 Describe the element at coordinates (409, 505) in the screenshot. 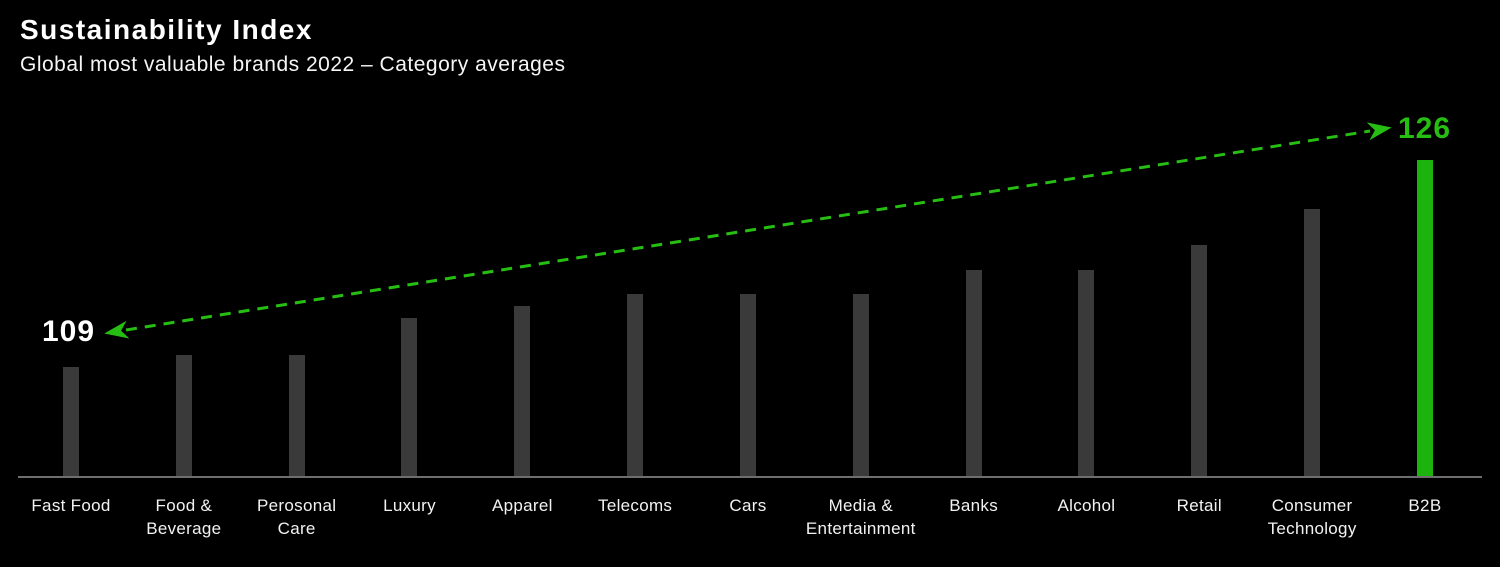

I see `category-label-luxury: Luxury` at that location.